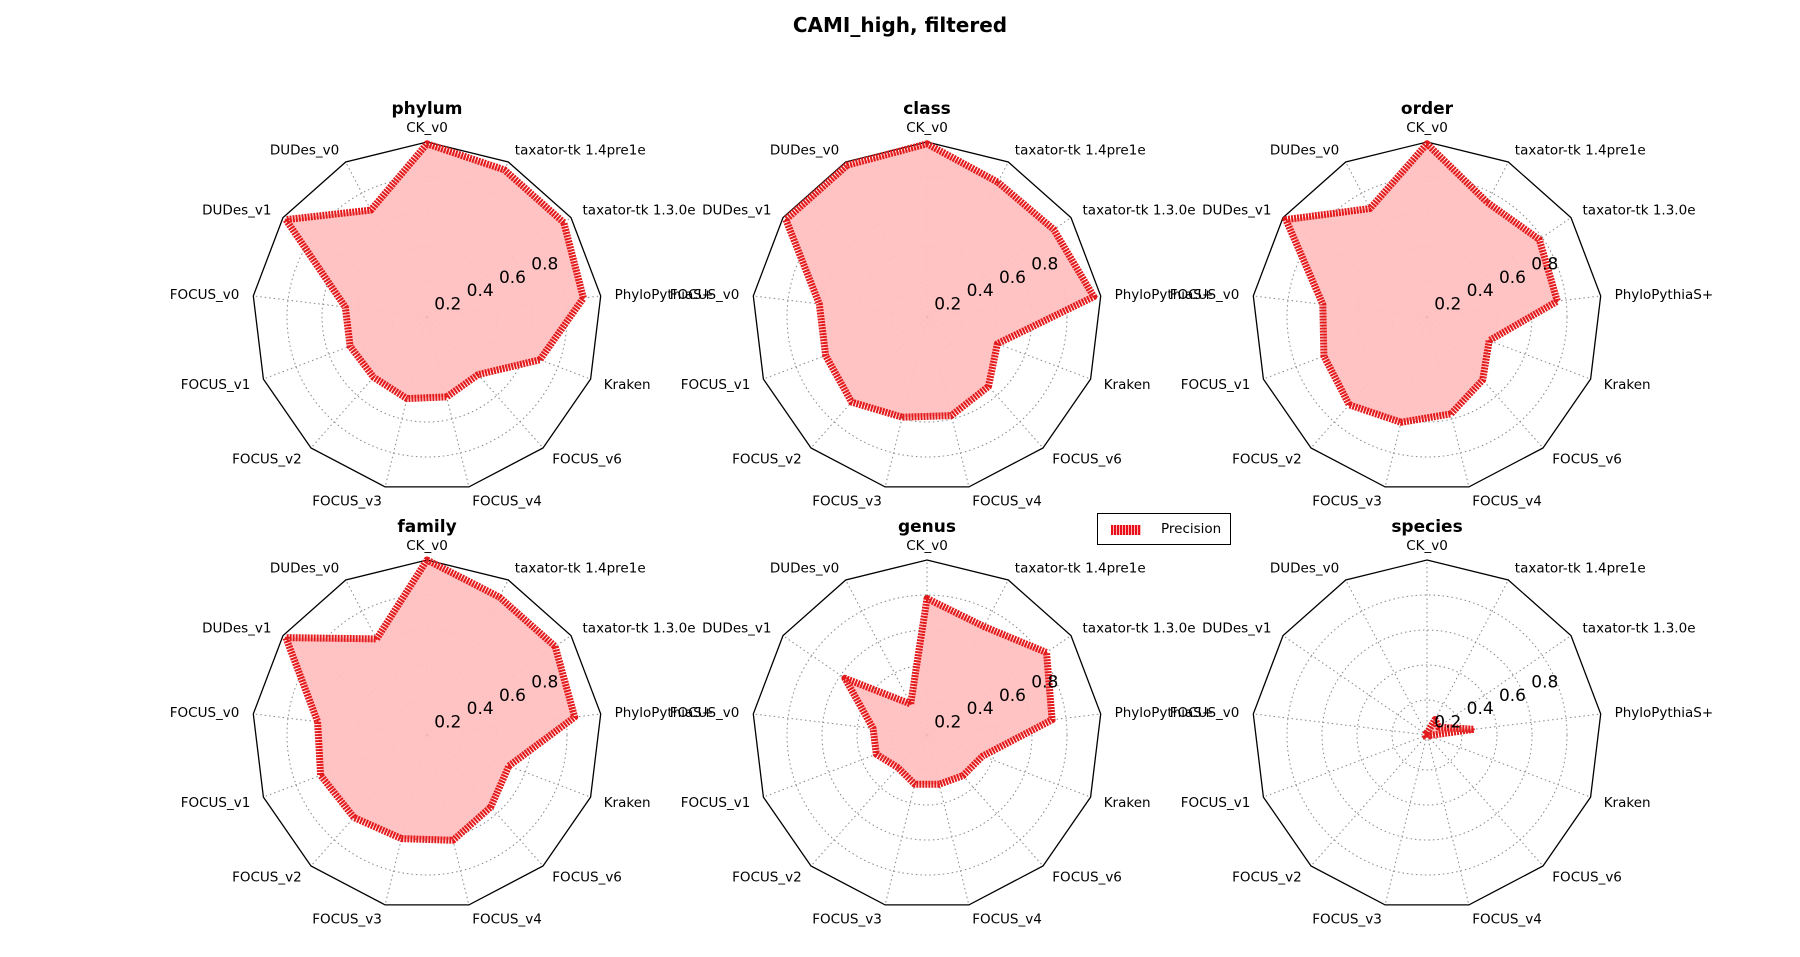 The width and height of the screenshot is (1800, 957). I want to click on series-area-family, so click(430, 700).